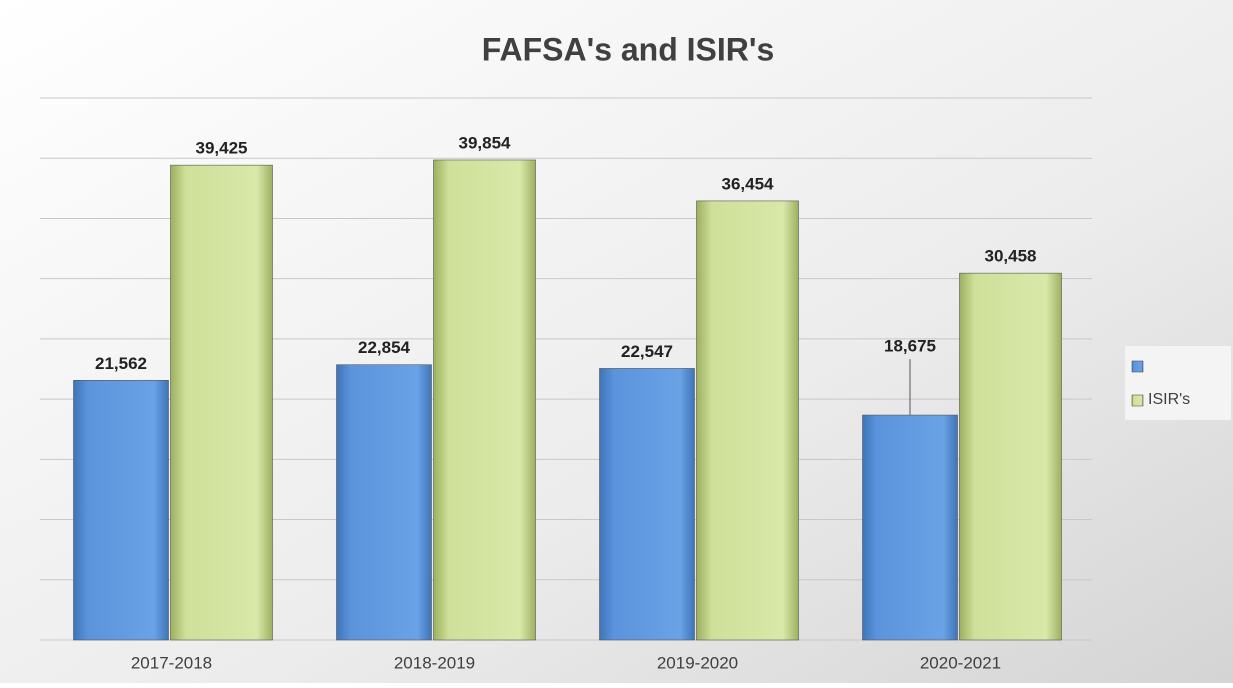 The width and height of the screenshot is (1233, 688). I want to click on data-label: 30,458, so click(1011, 256).